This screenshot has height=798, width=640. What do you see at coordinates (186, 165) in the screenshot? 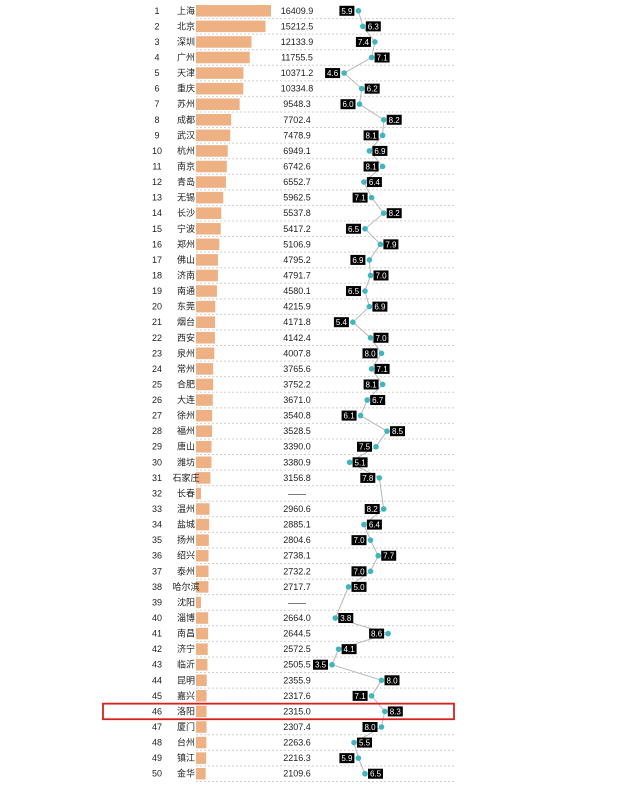
I see `city-label: 南京` at bounding box center [186, 165].